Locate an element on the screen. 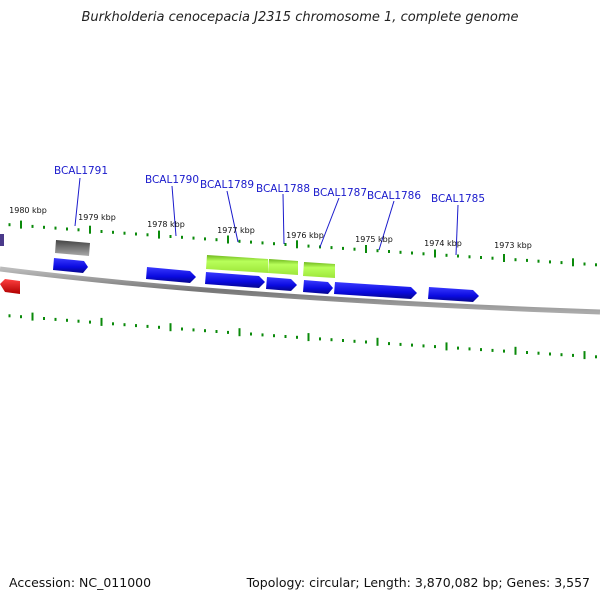 The width and height of the screenshot is (600, 600). scale-label-1974: 1974 kbp is located at coordinates (443, 243).